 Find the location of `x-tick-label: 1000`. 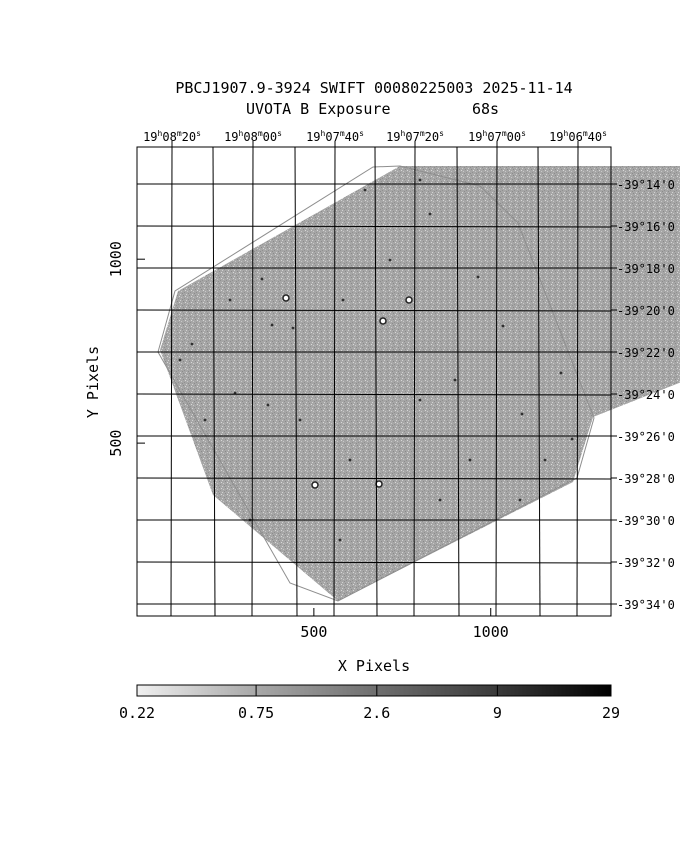

x-tick-label: 1000 is located at coordinates (491, 632).